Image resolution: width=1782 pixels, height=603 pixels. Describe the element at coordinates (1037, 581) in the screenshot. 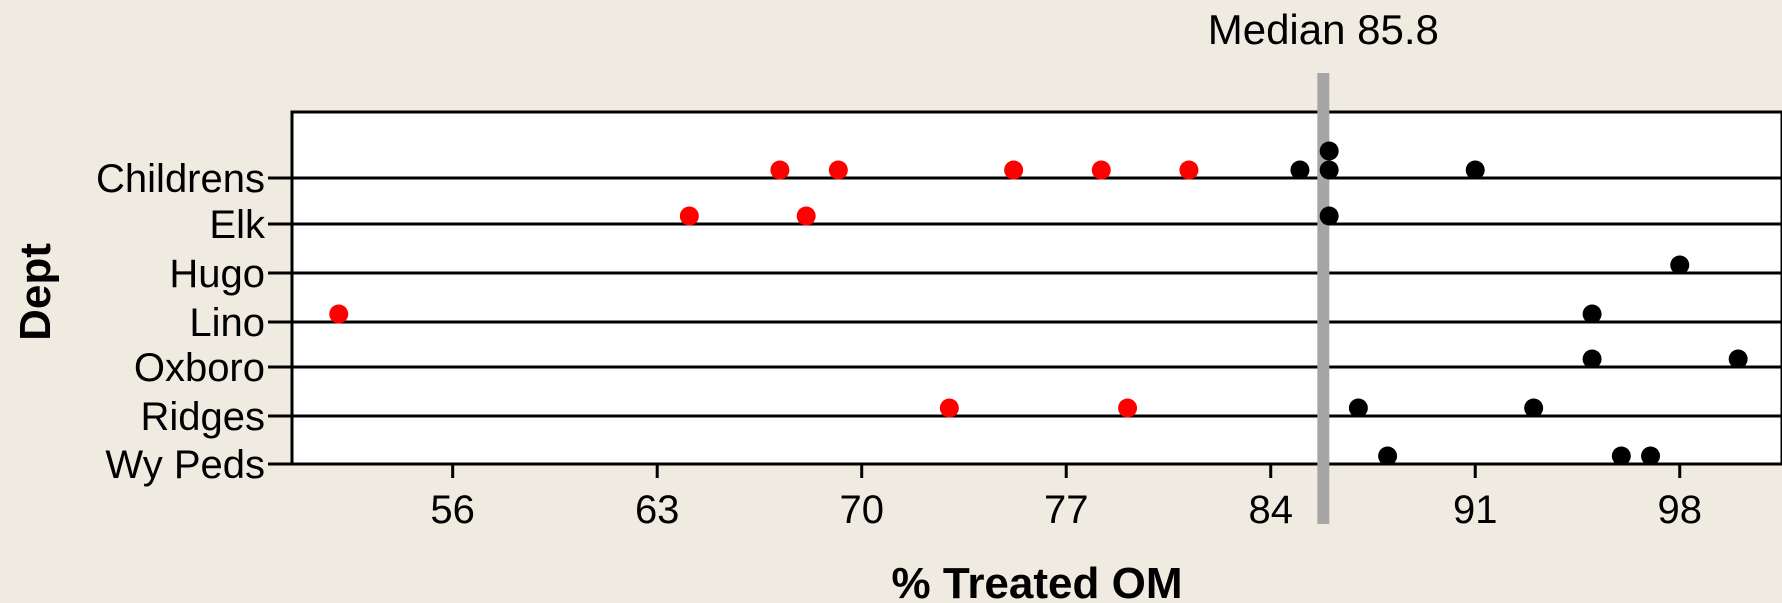

I see `x-axis-title: % Treated OM` at that location.